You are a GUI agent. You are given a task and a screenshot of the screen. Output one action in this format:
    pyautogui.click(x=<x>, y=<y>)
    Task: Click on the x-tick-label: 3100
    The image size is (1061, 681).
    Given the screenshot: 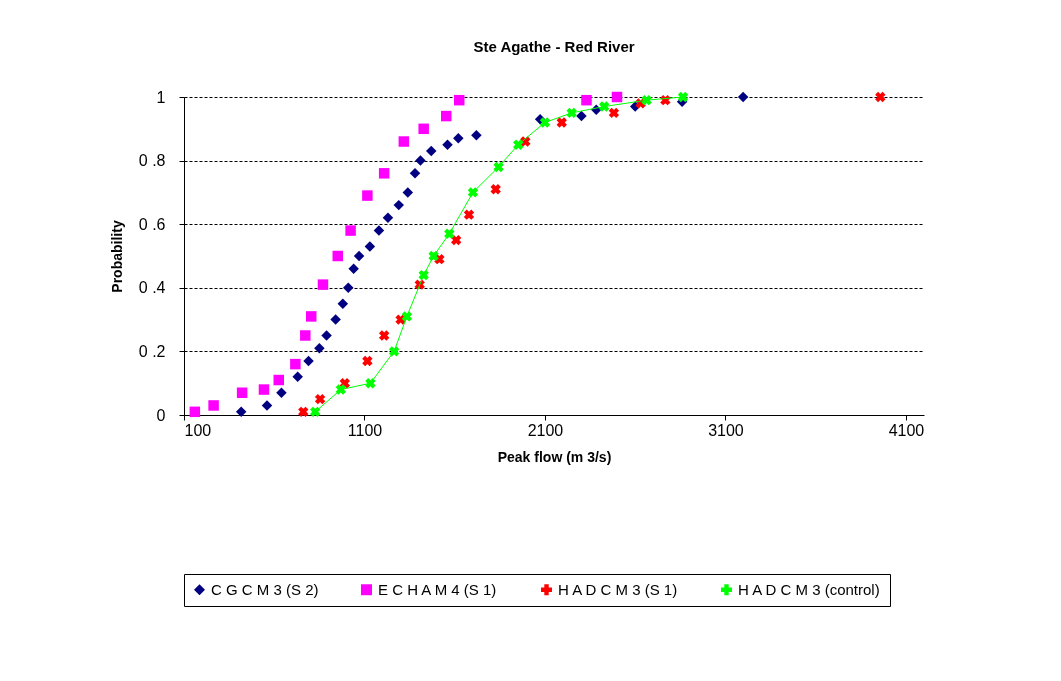 What is the action you would take?
    pyautogui.click(x=726, y=430)
    